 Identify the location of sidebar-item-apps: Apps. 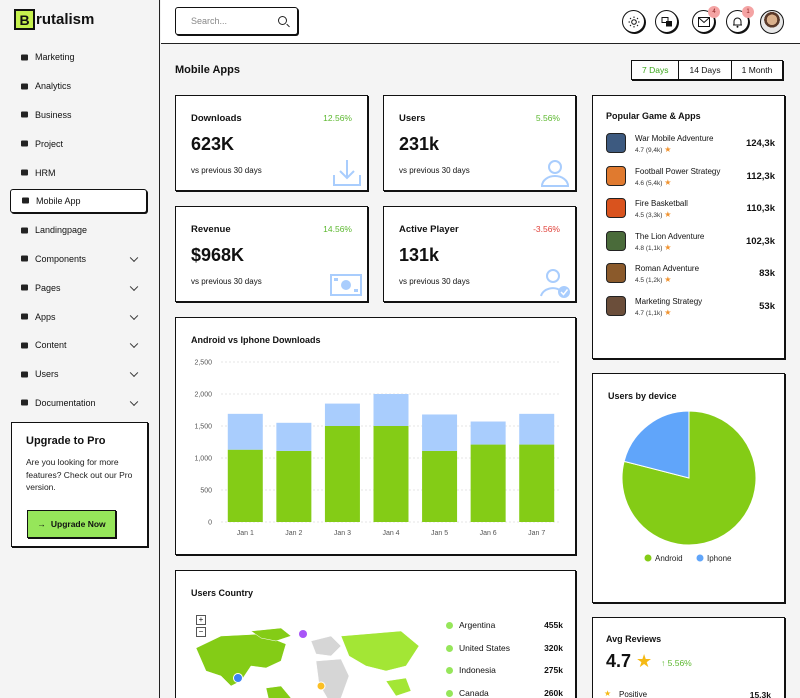
(78, 316).